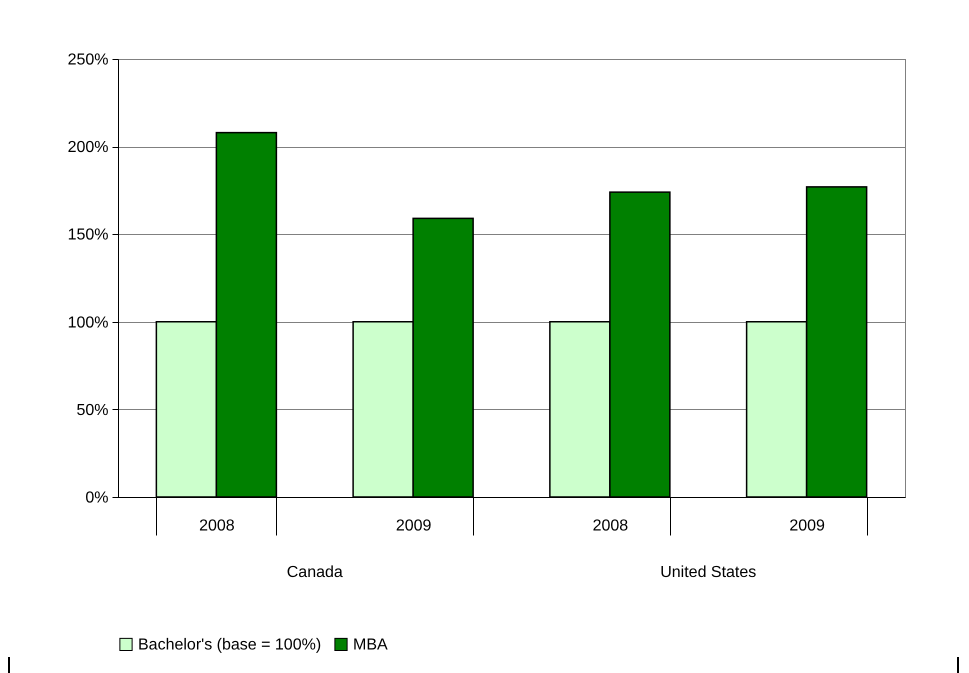  What do you see at coordinates (88, 60) in the screenshot?
I see `y-tick-label: 250%` at bounding box center [88, 60].